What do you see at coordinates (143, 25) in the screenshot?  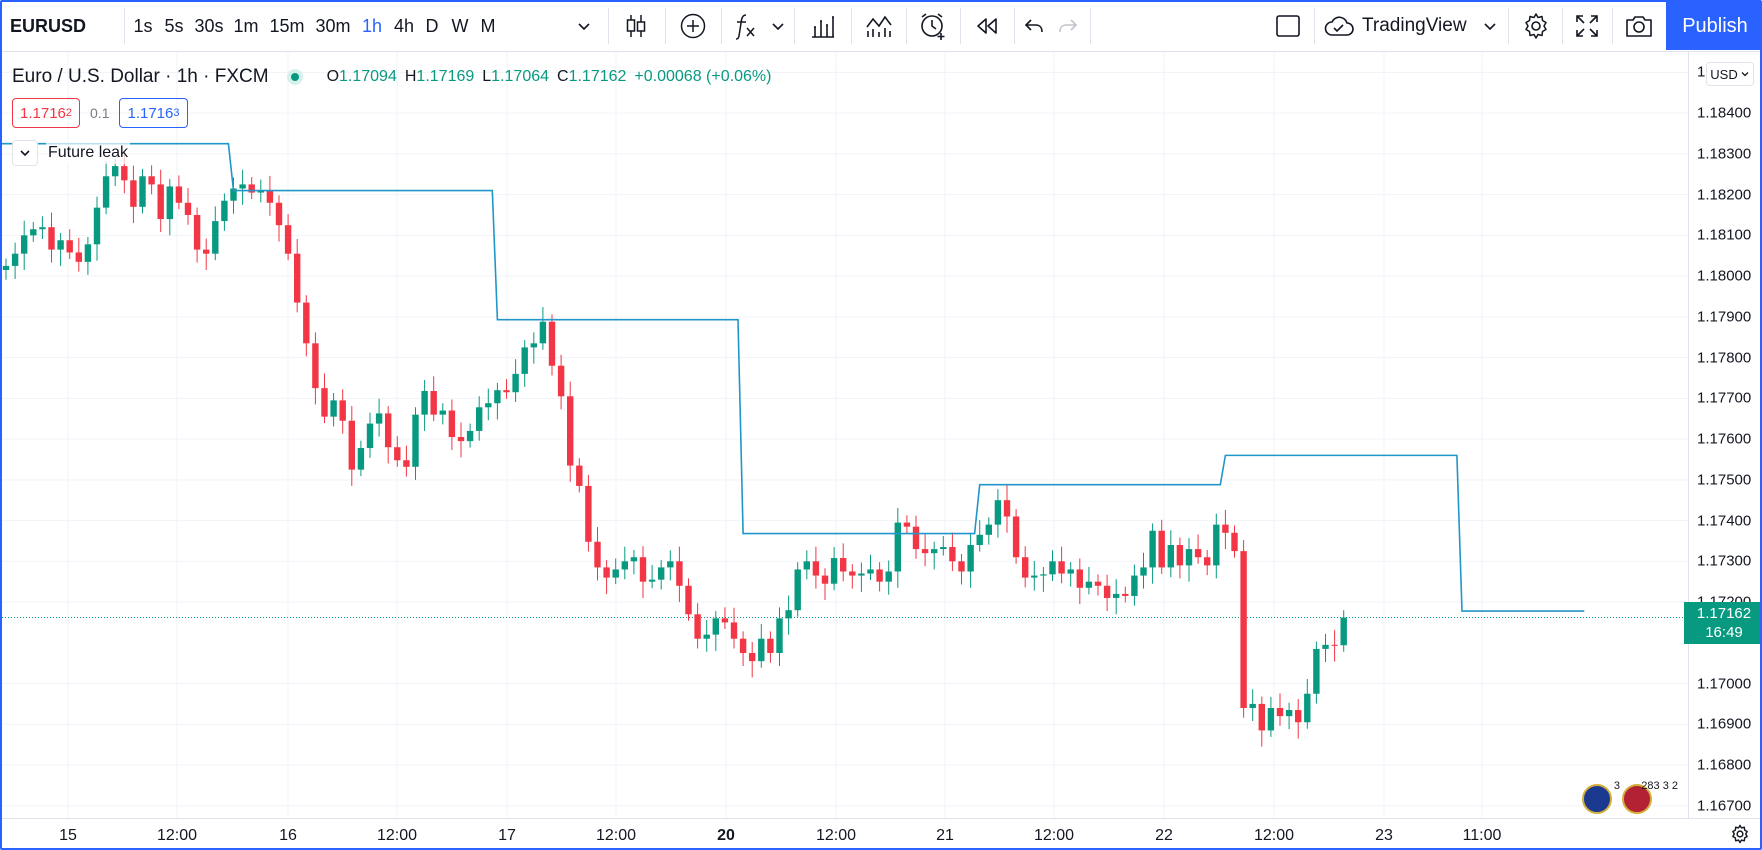 I see `interval-1s: 1s` at bounding box center [143, 25].